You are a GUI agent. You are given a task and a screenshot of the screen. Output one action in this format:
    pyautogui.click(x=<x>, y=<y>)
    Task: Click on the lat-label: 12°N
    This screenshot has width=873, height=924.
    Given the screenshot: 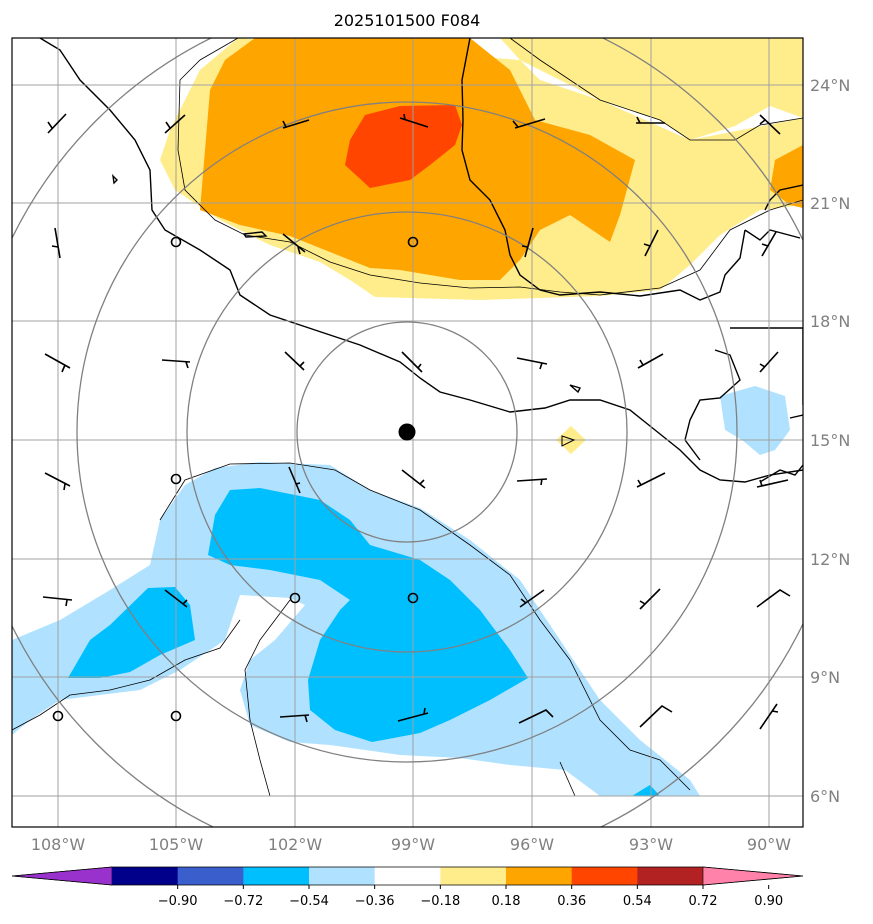 What is the action you would take?
    pyautogui.click(x=830, y=559)
    